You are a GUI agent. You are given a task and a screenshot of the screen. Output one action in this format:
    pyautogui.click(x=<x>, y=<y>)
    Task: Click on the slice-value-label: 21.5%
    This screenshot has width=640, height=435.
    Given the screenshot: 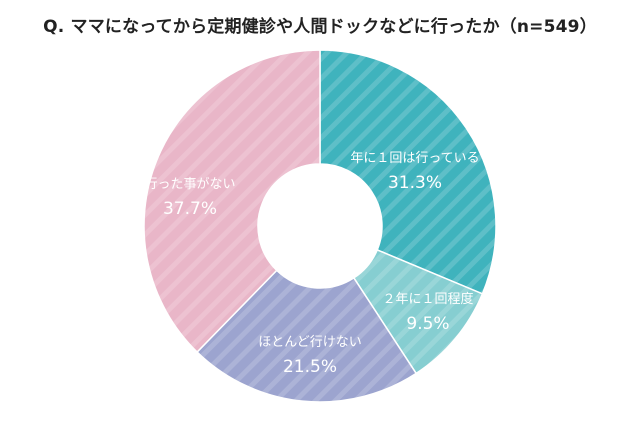 What is the action you would take?
    pyautogui.click(x=310, y=367)
    